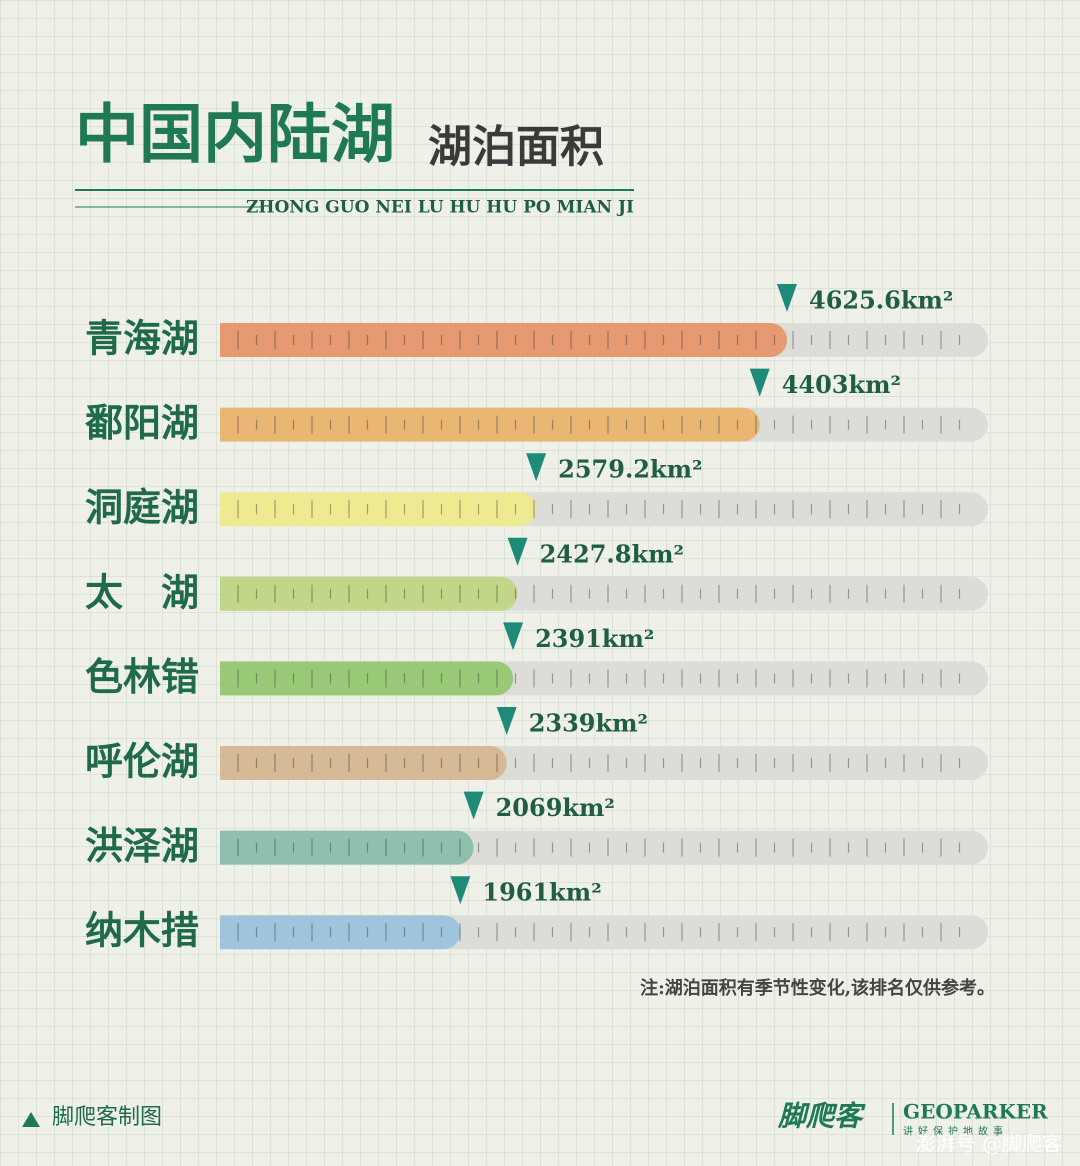 Image resolution: width=1080 pixels, height=1166 pixels. I want to click on value-label: 2339km², so click(588, 723).